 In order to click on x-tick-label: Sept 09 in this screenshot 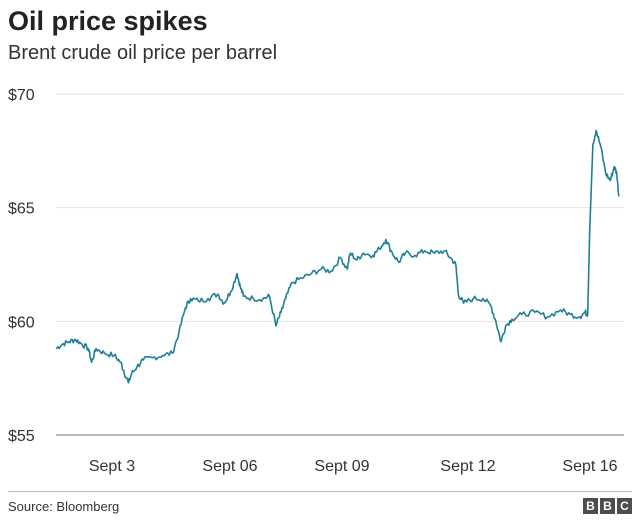, I will do `click(341, 466)`.